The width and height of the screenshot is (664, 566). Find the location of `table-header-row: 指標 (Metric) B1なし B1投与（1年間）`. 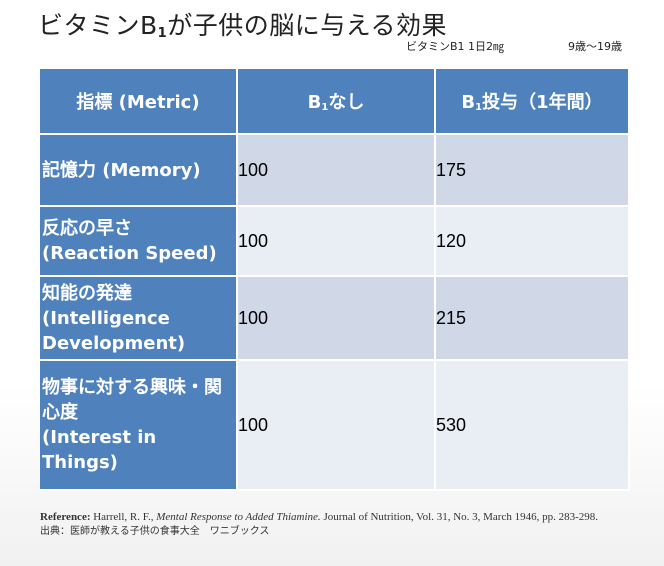

table-header-row: 指標 (Metric) B1なし B1投与（1年間） is located at coordinates (335, 102).